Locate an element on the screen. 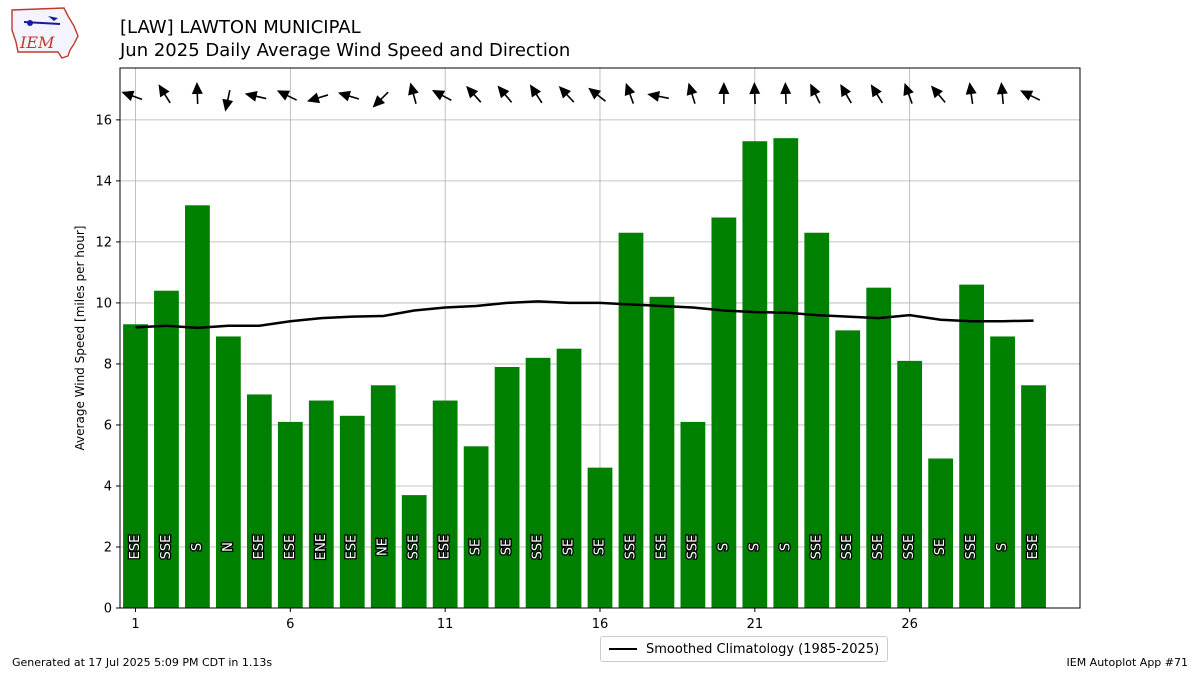 This screenshot has width=1200, height=675. direction-arrows is located at coordinates (581, 96).